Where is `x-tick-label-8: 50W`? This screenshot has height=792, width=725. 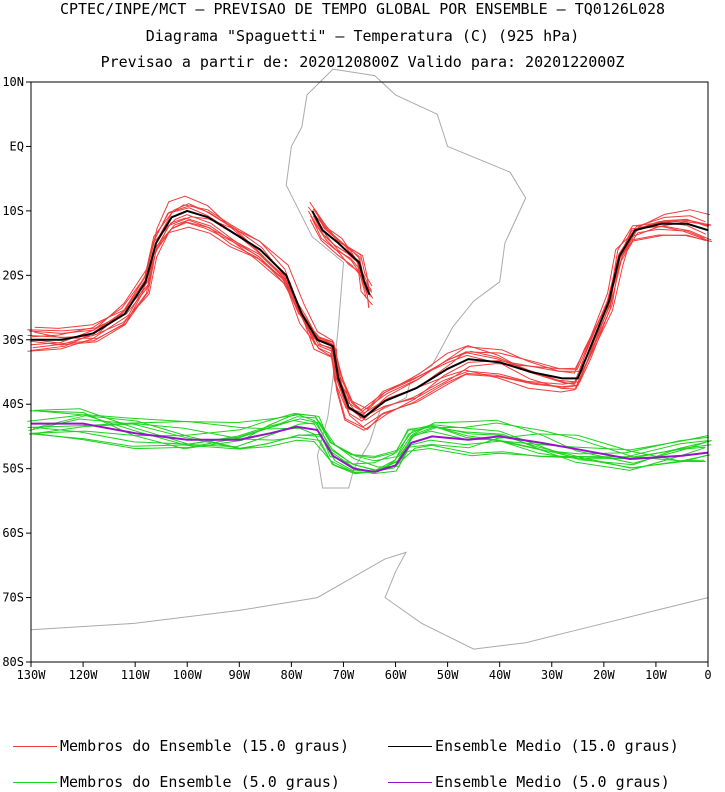 x-tick-label-8: 50W is located at coordinates (448, 675).